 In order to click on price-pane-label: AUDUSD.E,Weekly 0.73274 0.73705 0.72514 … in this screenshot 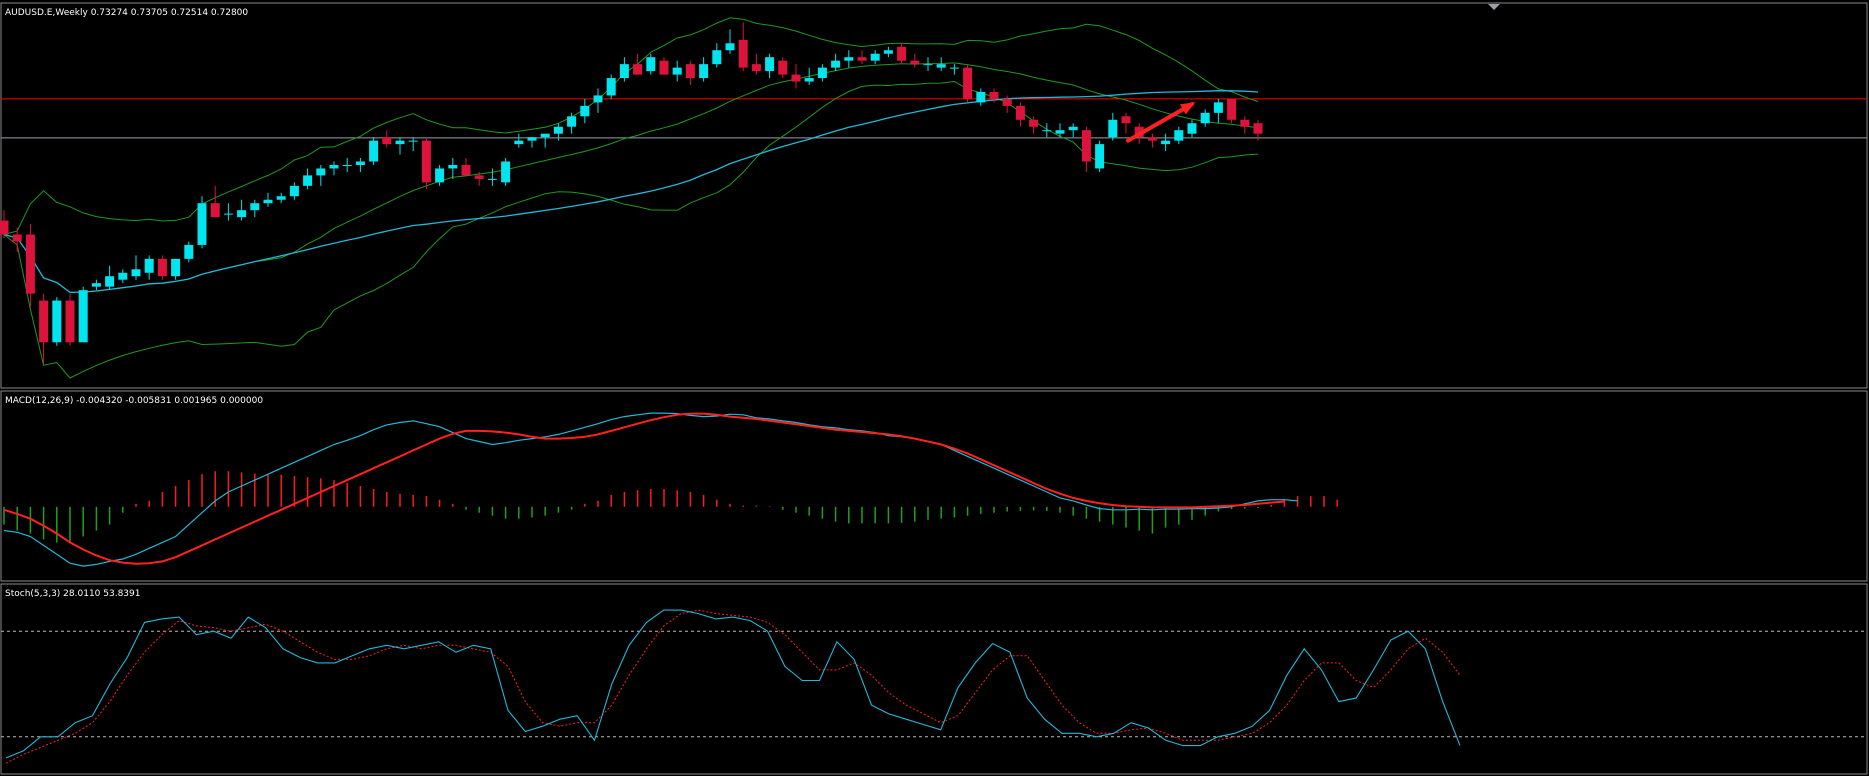, I will do `click(126, 13)`.